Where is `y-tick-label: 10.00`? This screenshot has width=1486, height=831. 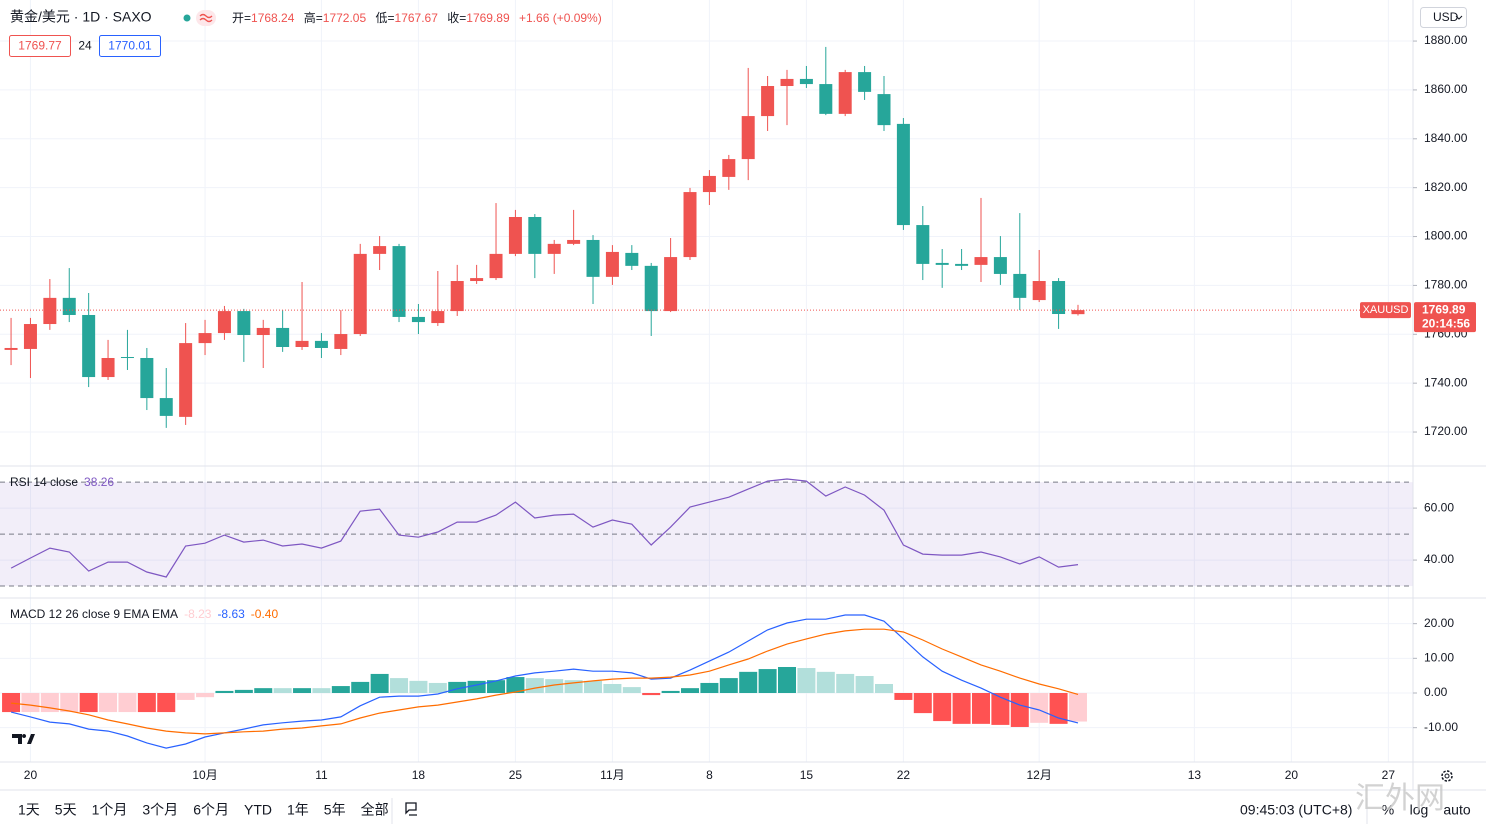
y-tick-label: 10.00 is located at coordinates (1439, 658).